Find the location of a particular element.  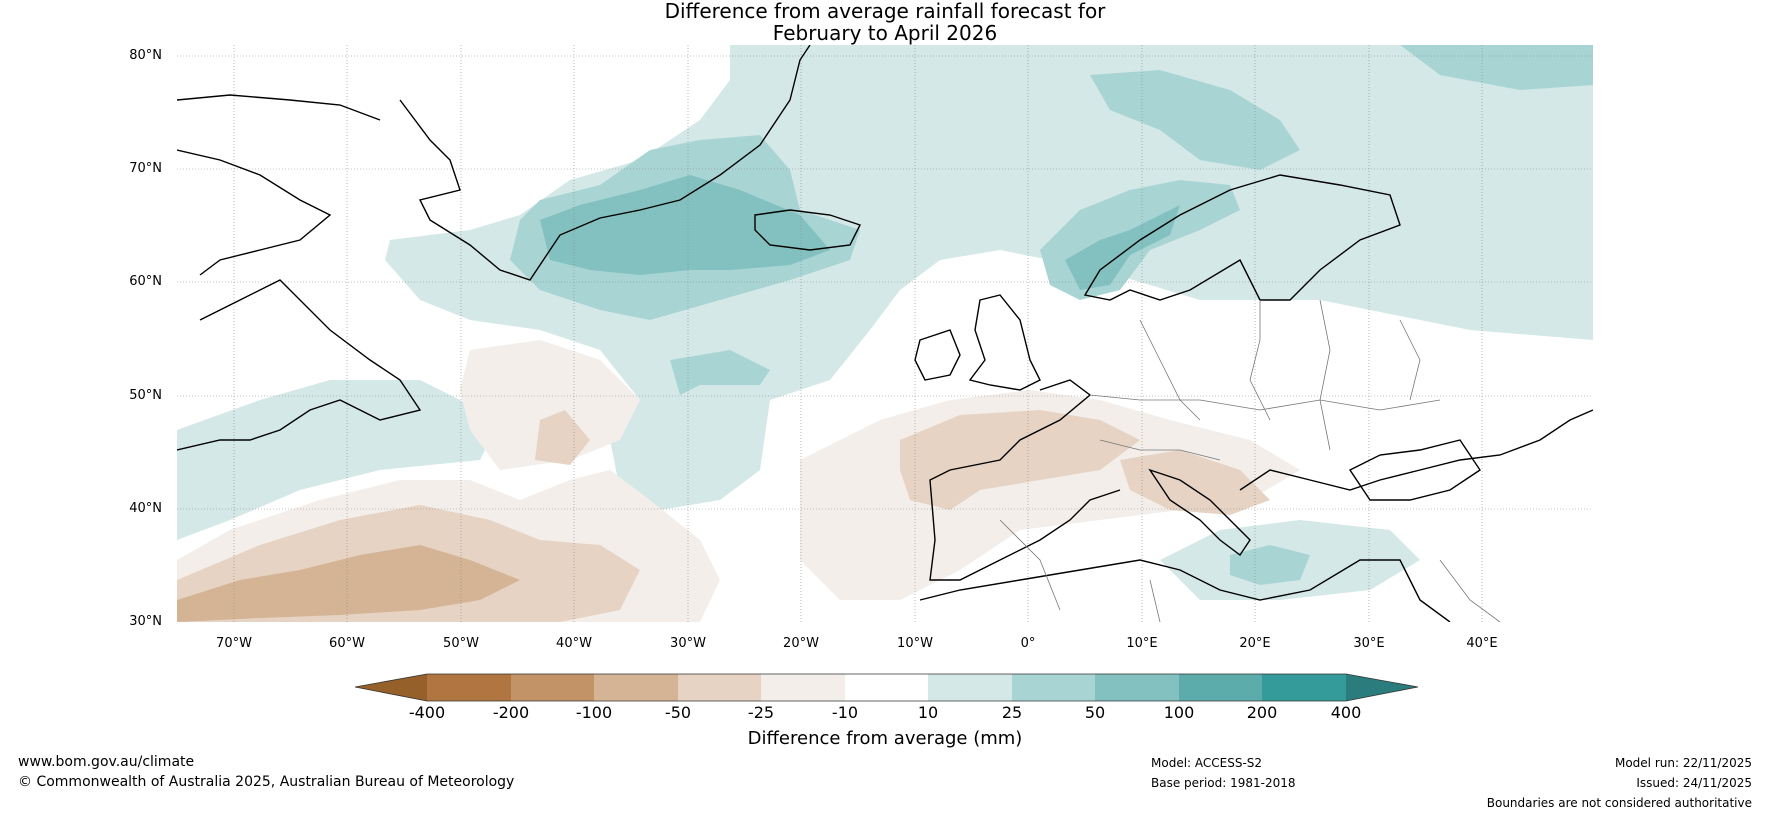

wet-anomaly-iceland is located at coordinates (685, 225).